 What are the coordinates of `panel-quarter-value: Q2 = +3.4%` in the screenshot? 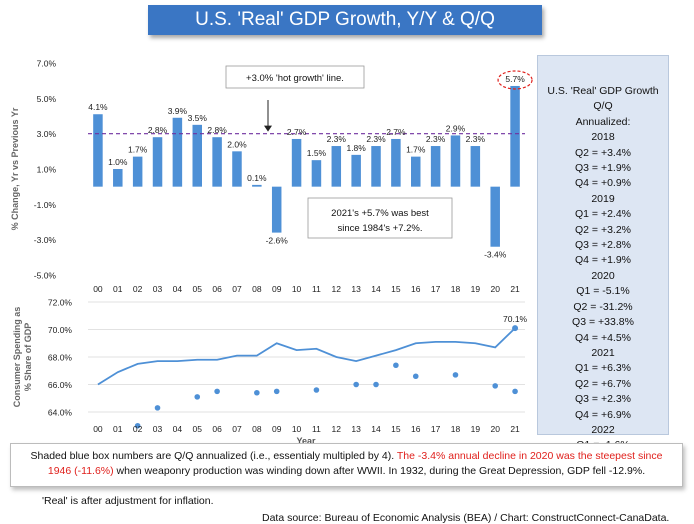 It's located at (603, 152).